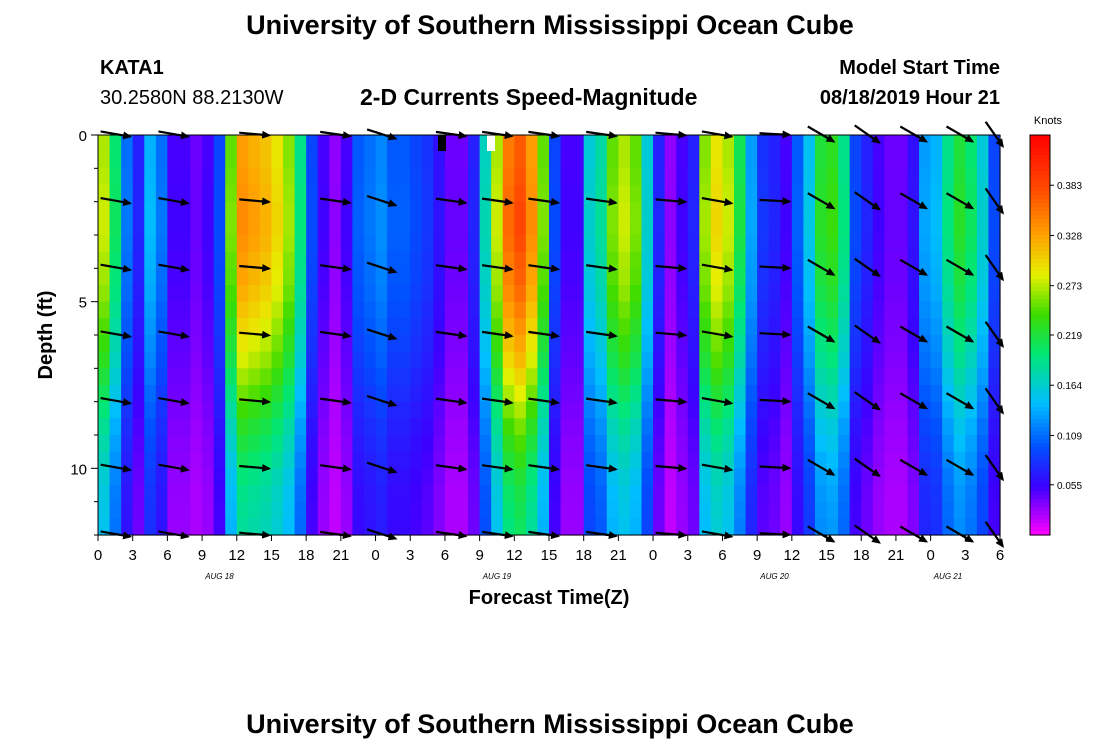 The image size is (1100, 750). I want to click on missing-data-mark, so click(491, 143).